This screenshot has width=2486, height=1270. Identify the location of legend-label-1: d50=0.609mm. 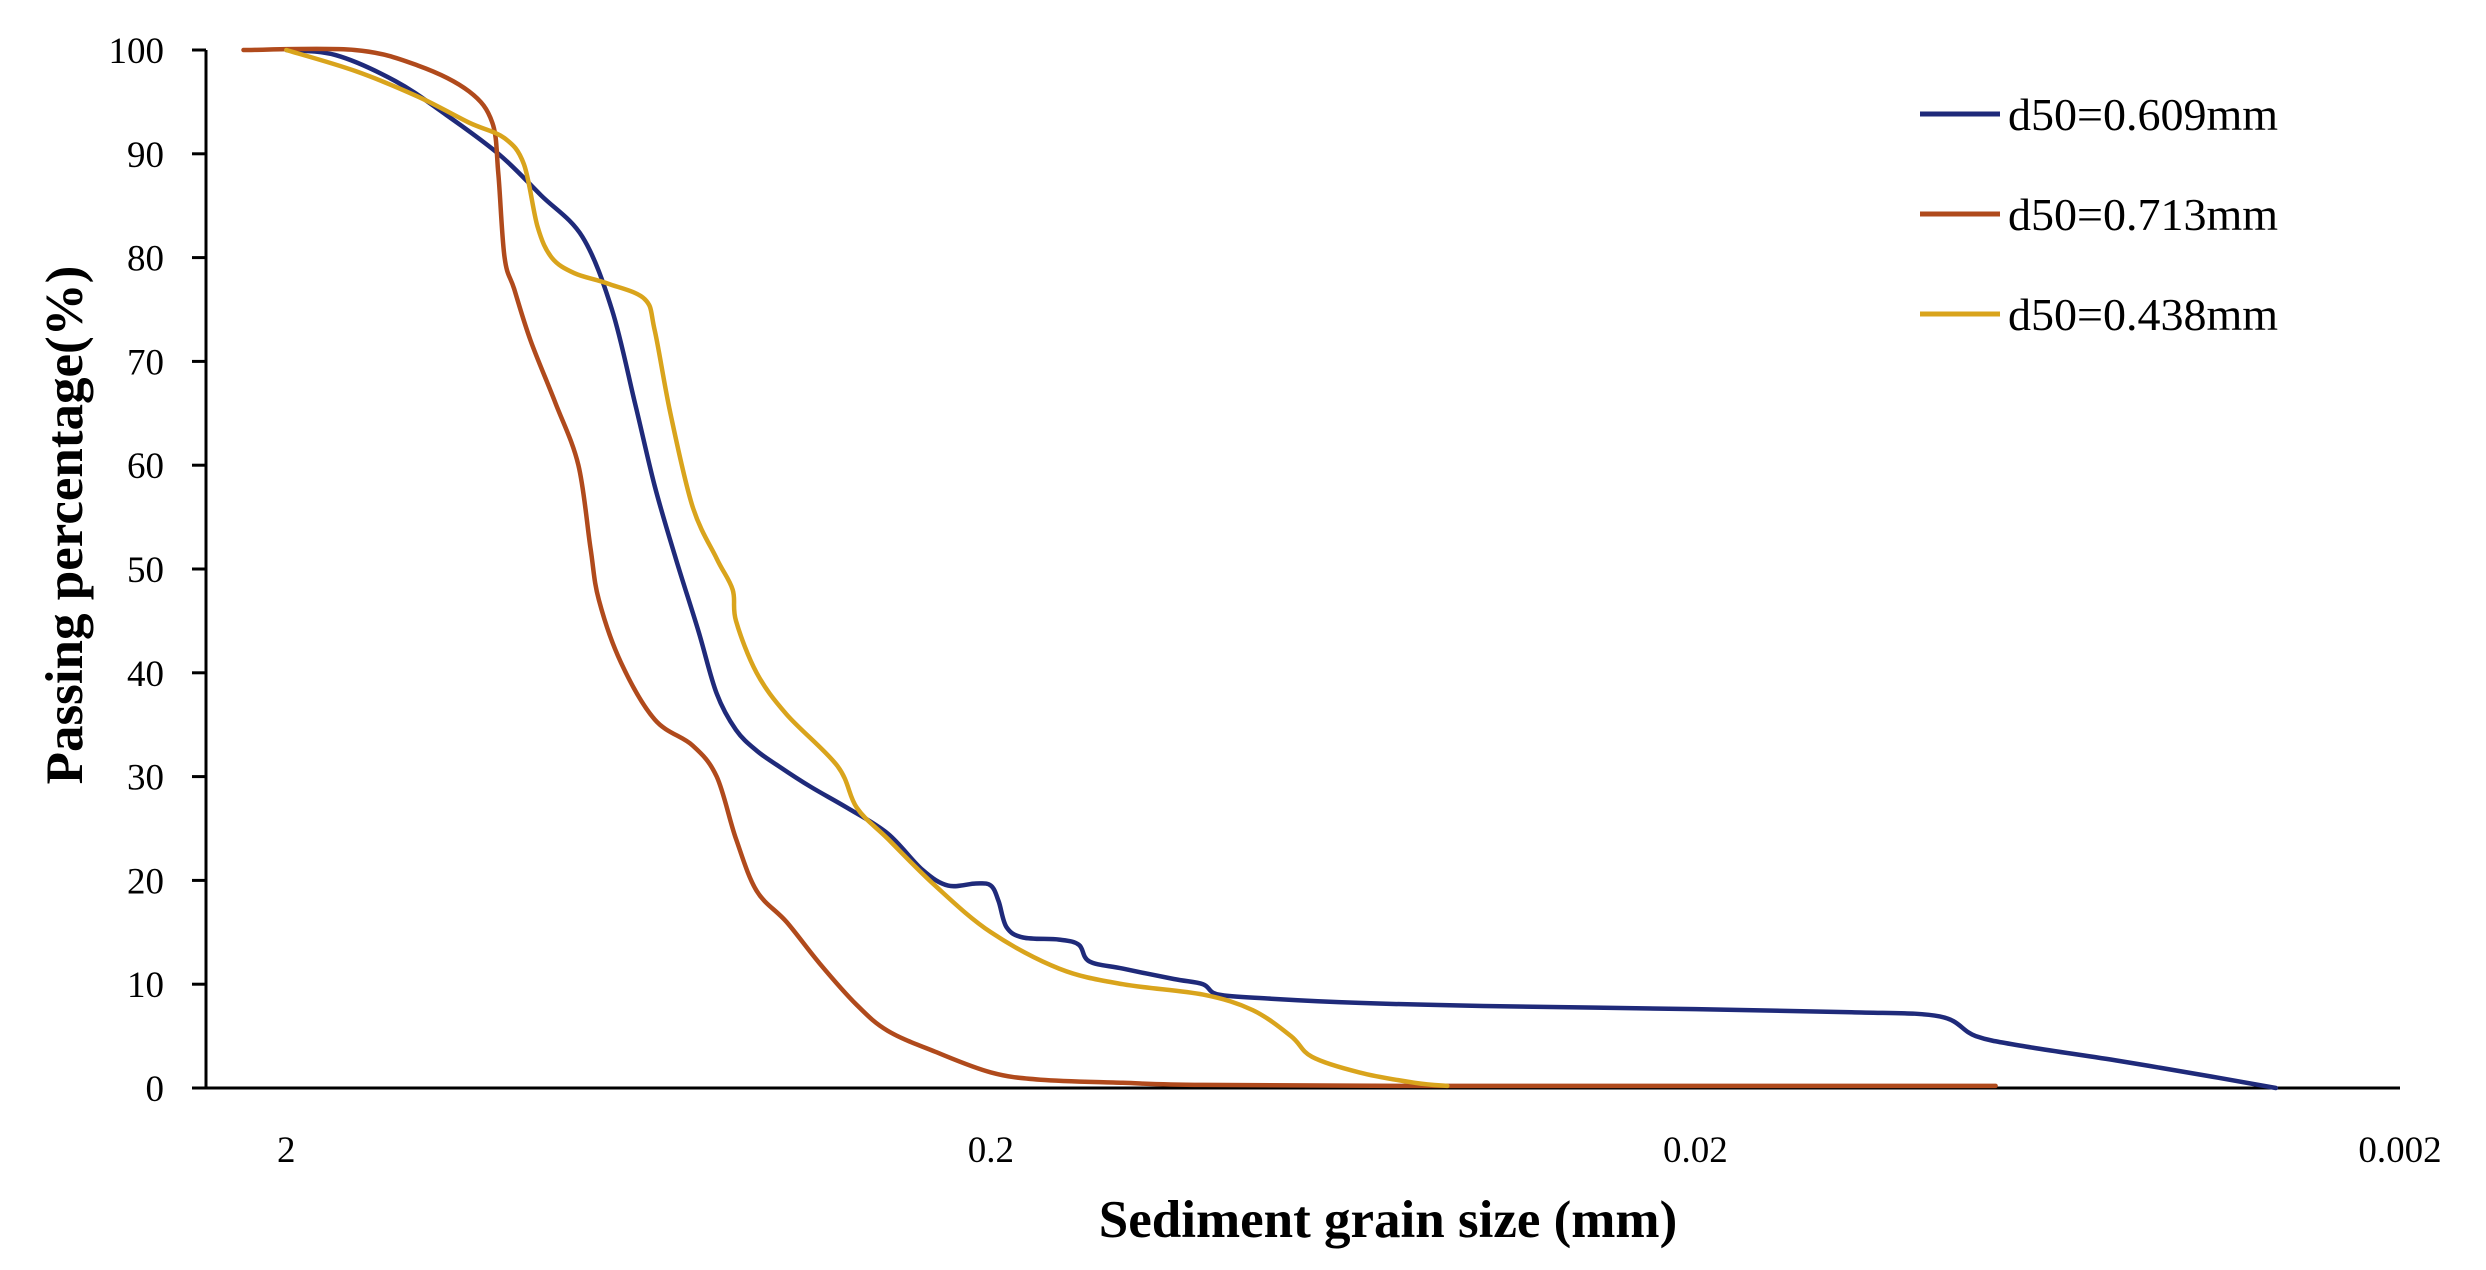
(2143, 114).